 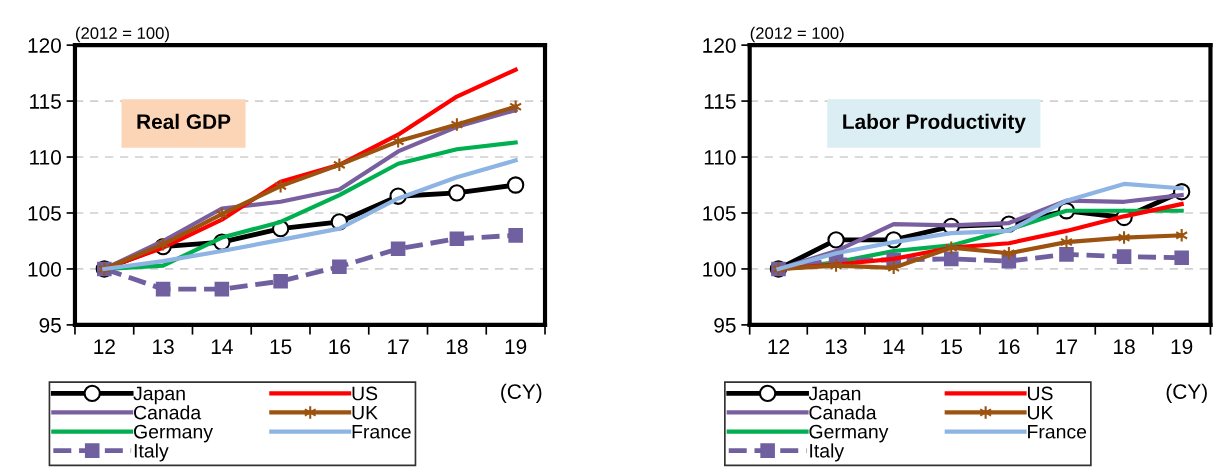 What do you see at coordinates (184, 121) in the screenshot?
I see `text: Real GDP` at bounding box center [184, 121].